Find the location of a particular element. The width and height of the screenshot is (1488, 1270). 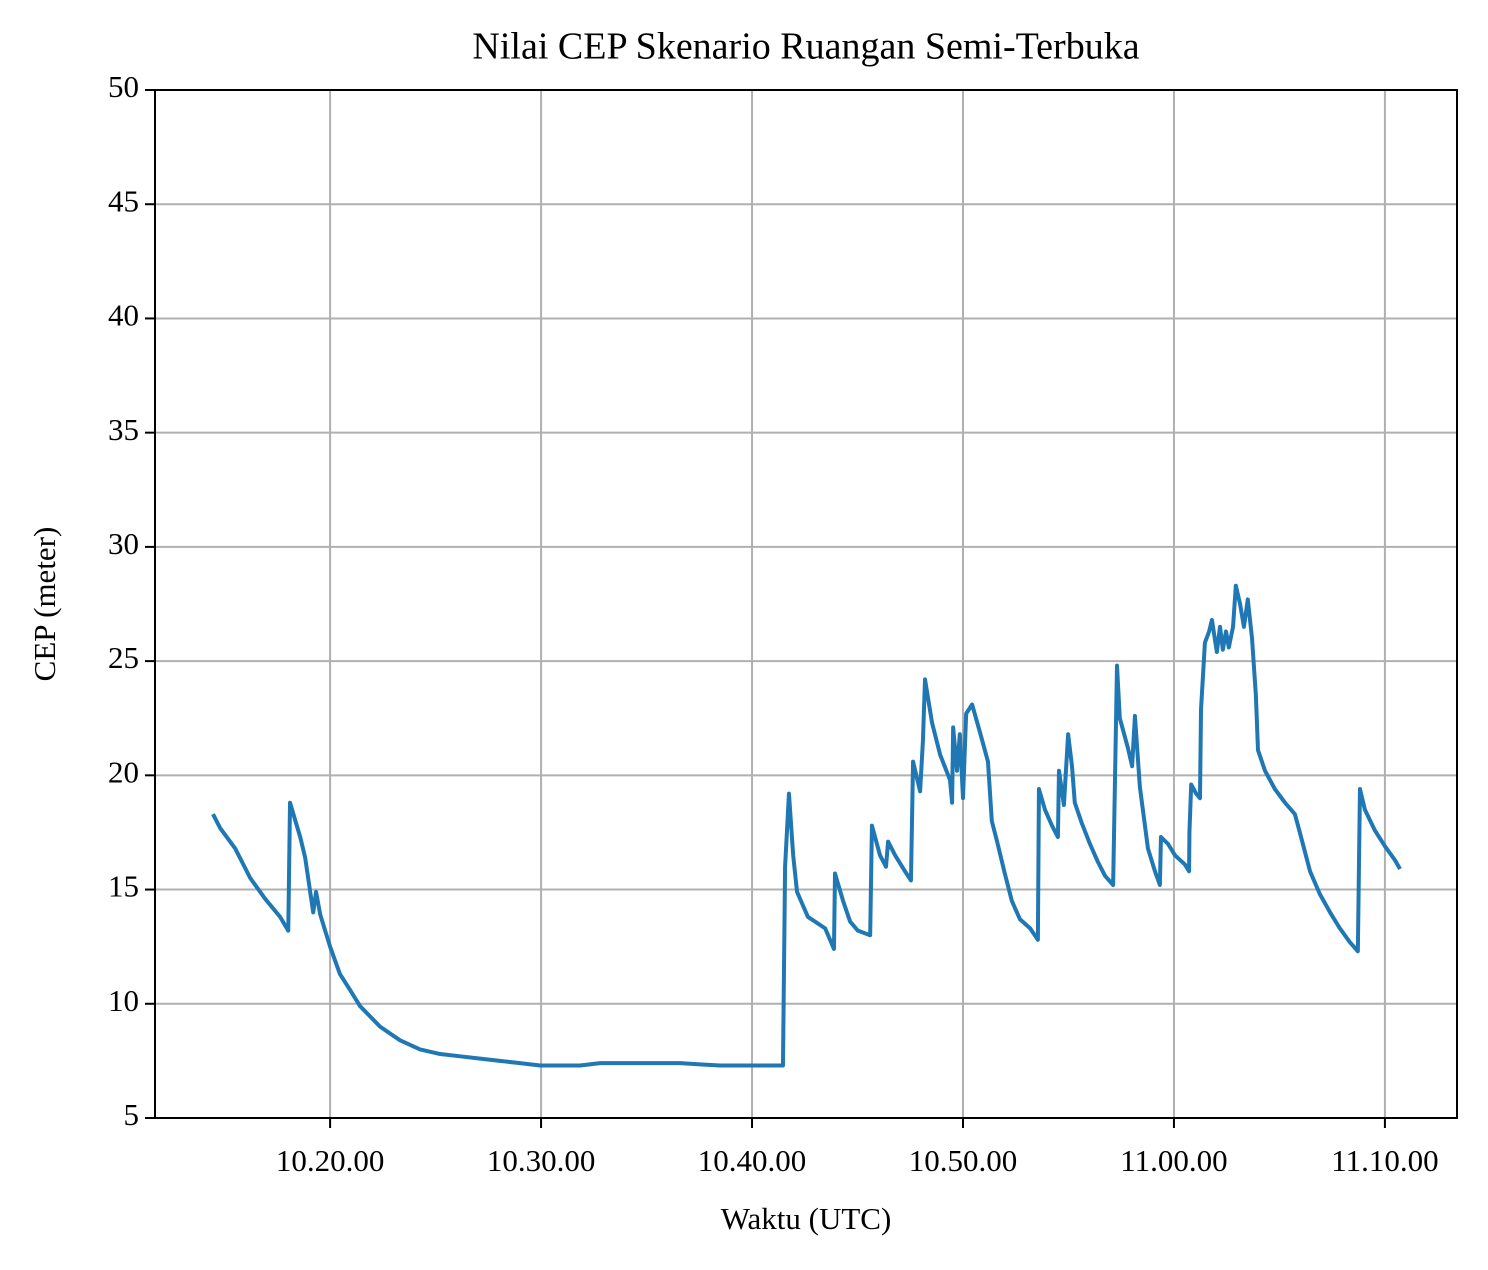

y-tick-label: 5 is located at coordinates (132, 1114).